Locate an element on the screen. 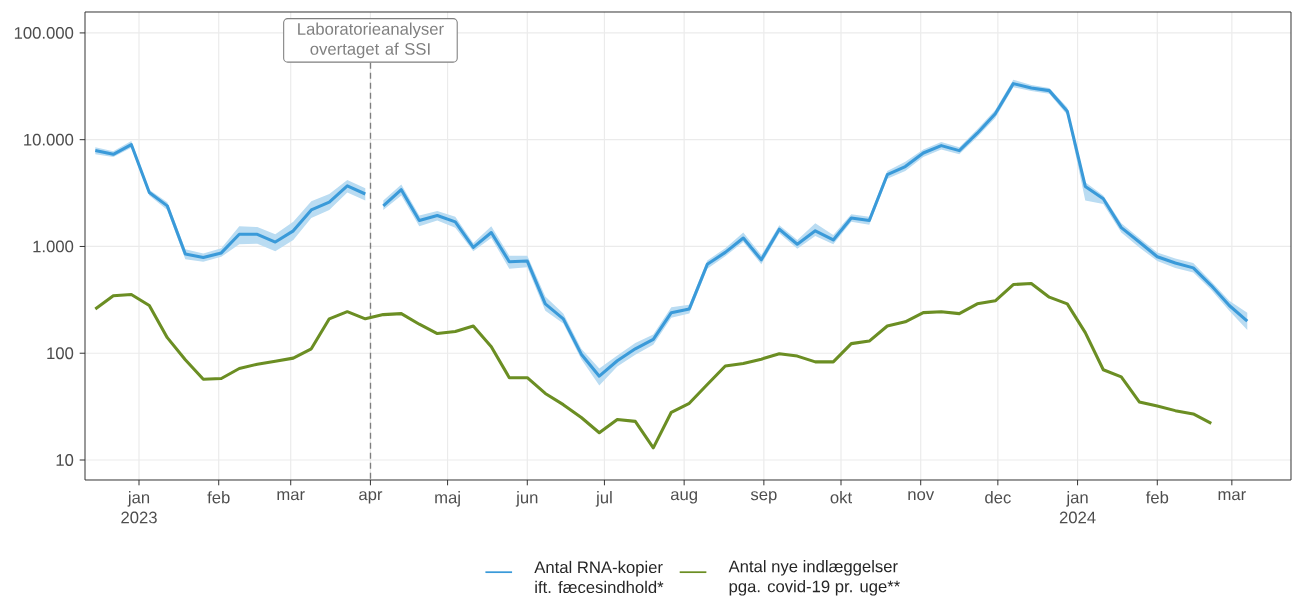 Image resolution: width=1293 pixels, height=600 pixels. x-tick-label: maj is located at coordinates (447, 499).